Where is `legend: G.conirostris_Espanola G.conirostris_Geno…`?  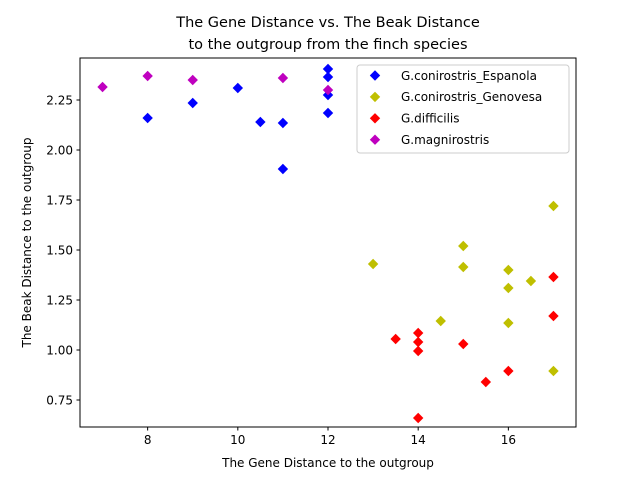
legend: G.conirostris_Espanola G.conirostris_Geno… is located at coordinates (463, 109).